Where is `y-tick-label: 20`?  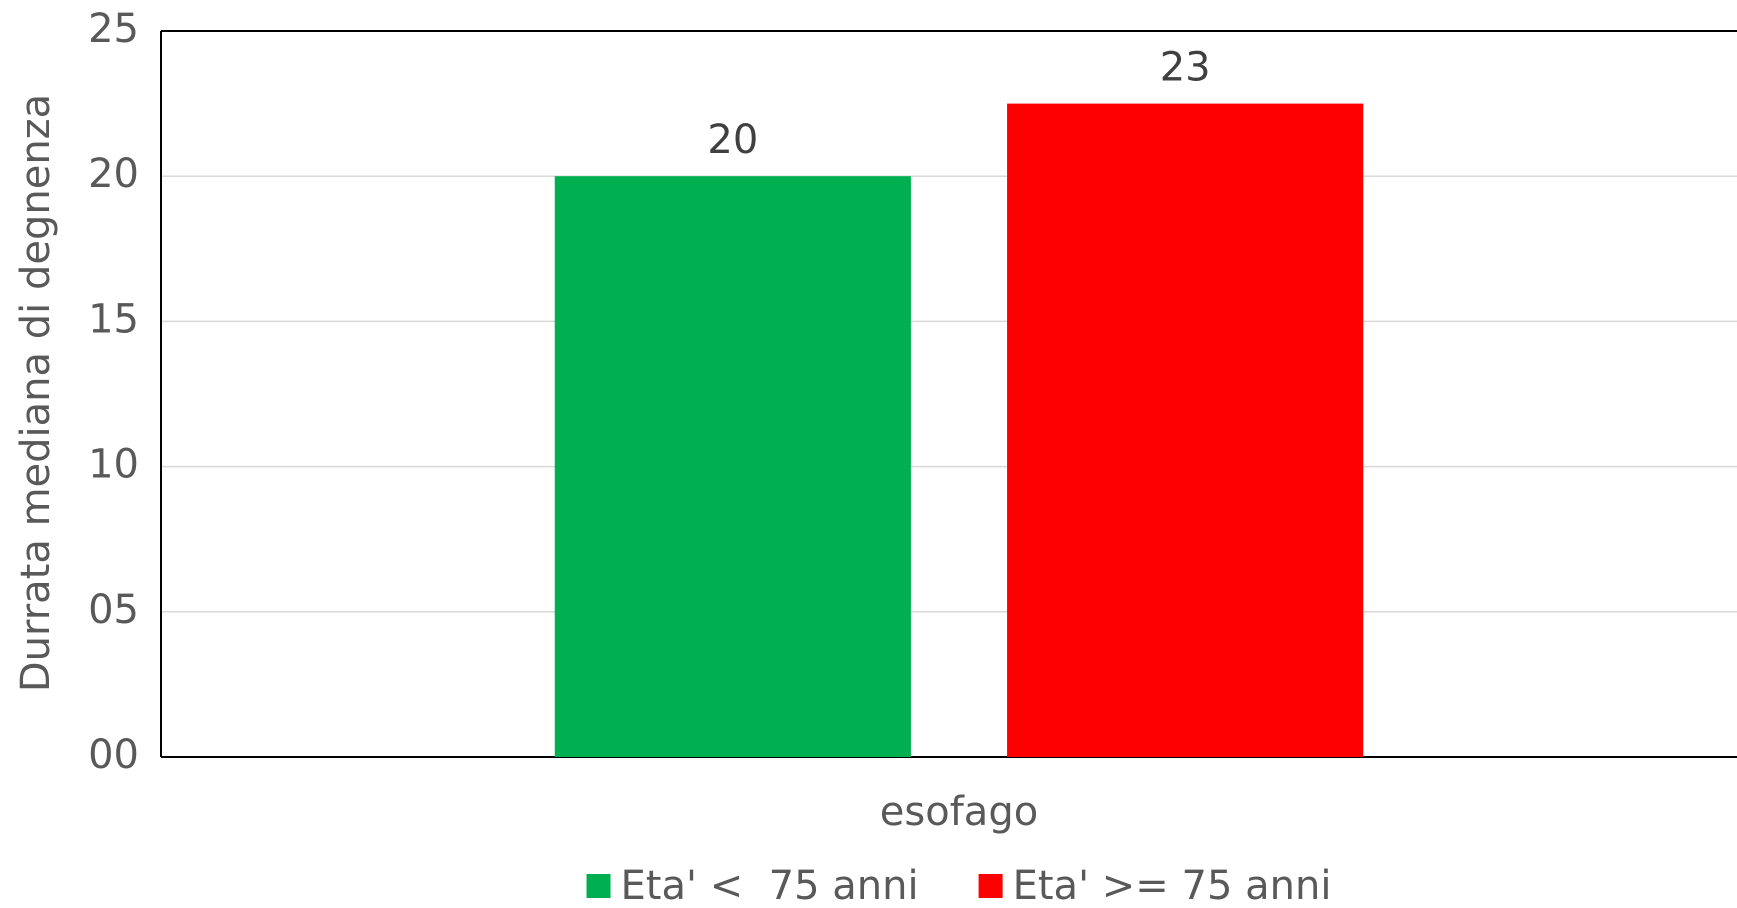 y-tick-label: 20 is located at coordinates (113, 174).